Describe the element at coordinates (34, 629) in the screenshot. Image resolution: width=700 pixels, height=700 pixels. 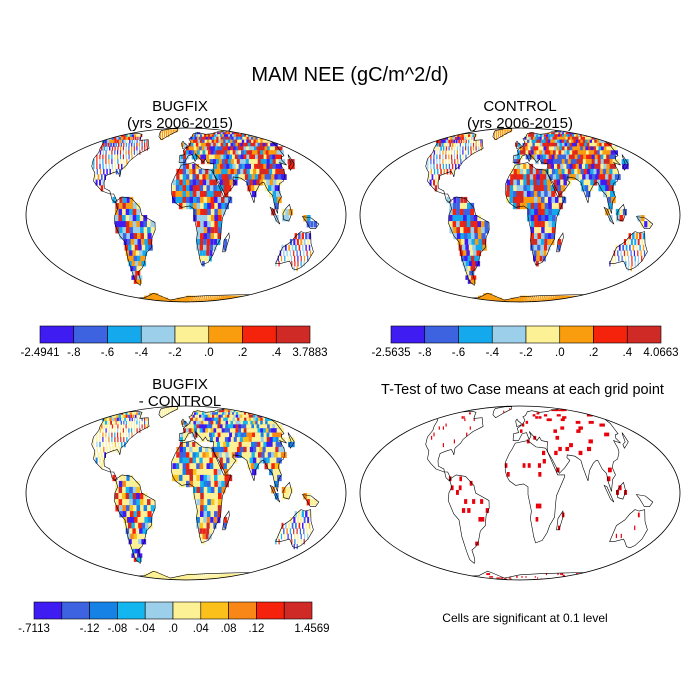
I see `colorbar-label: -.7113` at that location.